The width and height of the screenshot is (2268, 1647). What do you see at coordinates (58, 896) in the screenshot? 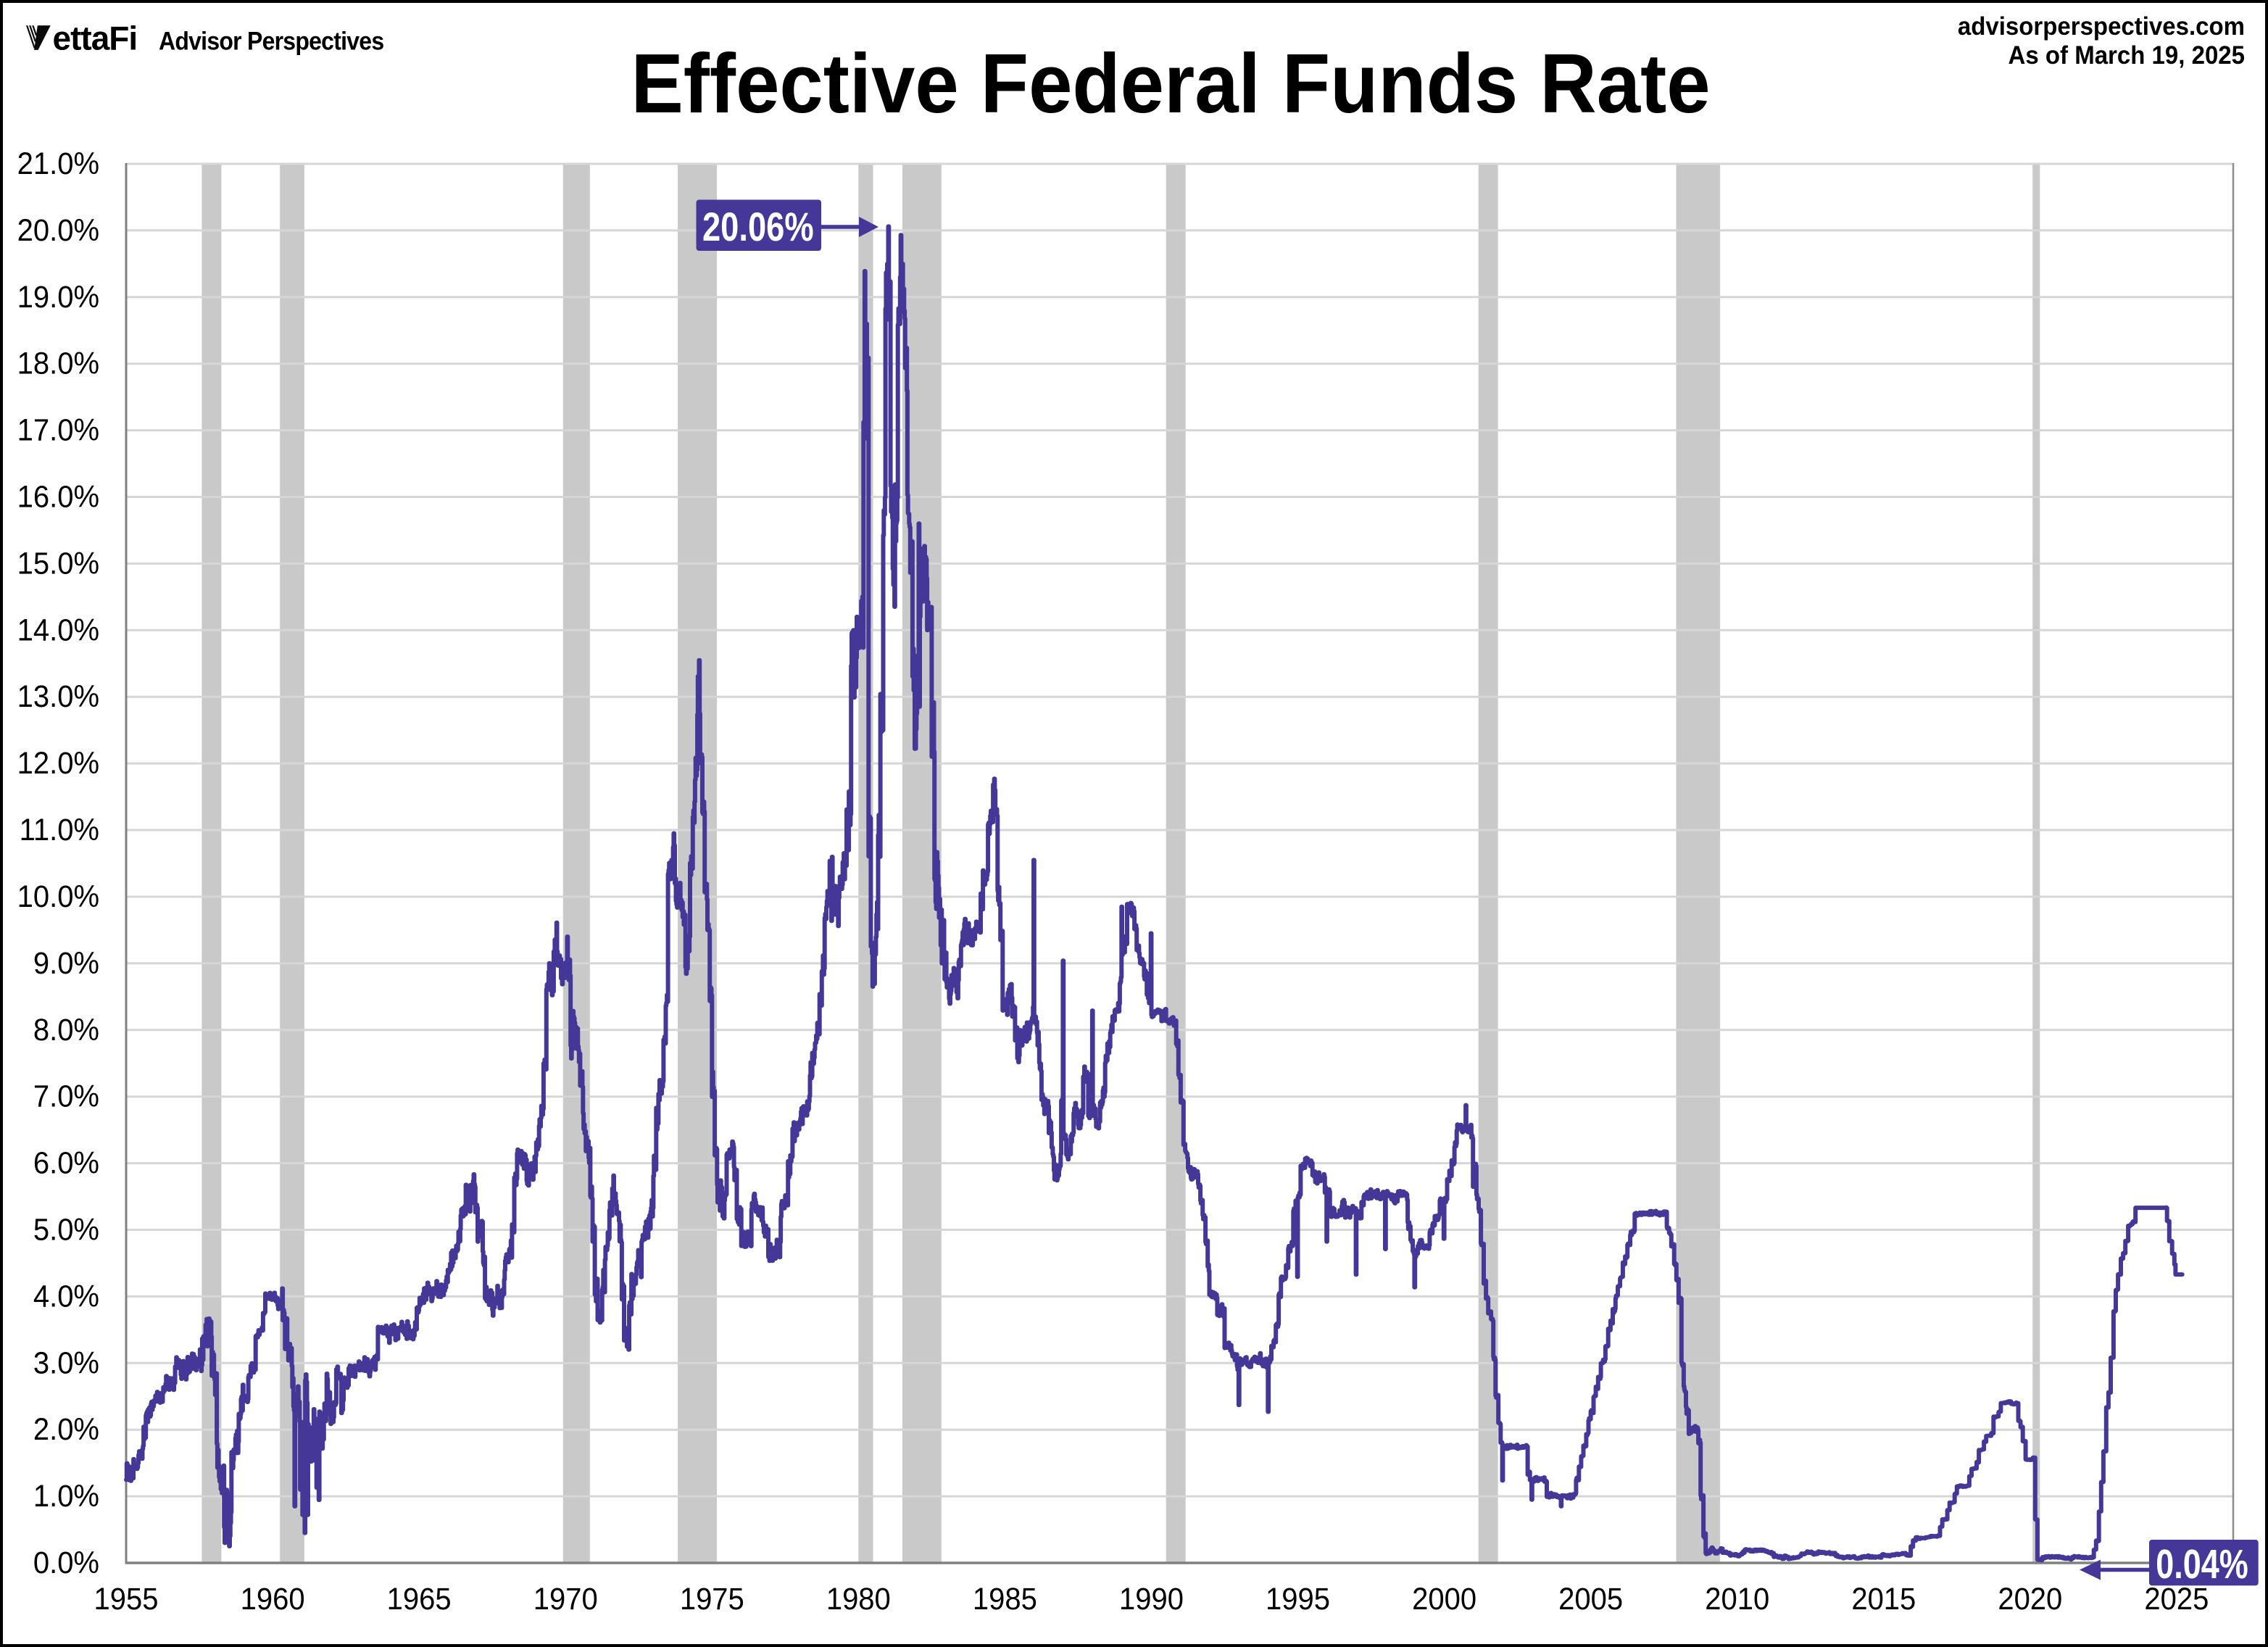
I see `svg-text: 10.0%` at bounding box center [58, 896].